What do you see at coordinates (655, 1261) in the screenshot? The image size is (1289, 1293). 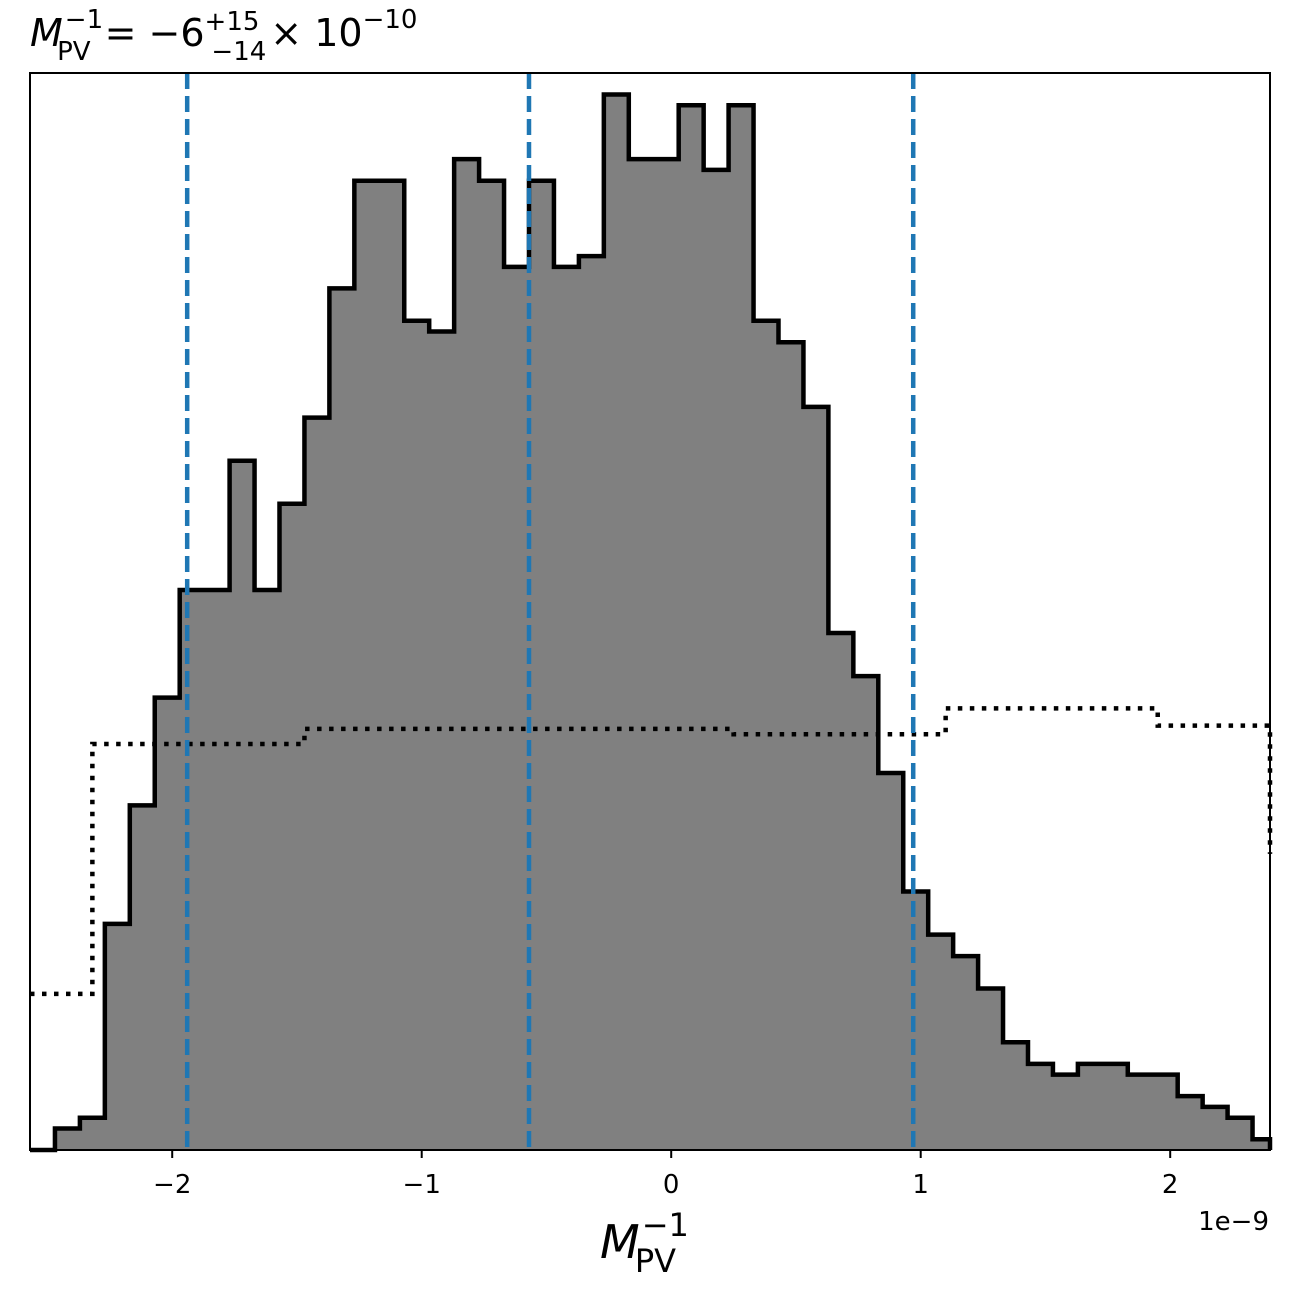 I see `xlabel-subscript: PV` at bounding box center [655, 1261].